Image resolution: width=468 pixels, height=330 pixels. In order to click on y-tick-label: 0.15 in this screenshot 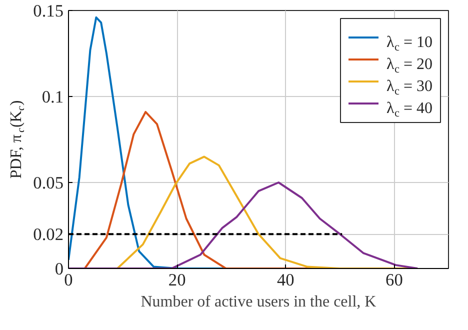, I will do `click(48, 11)`.